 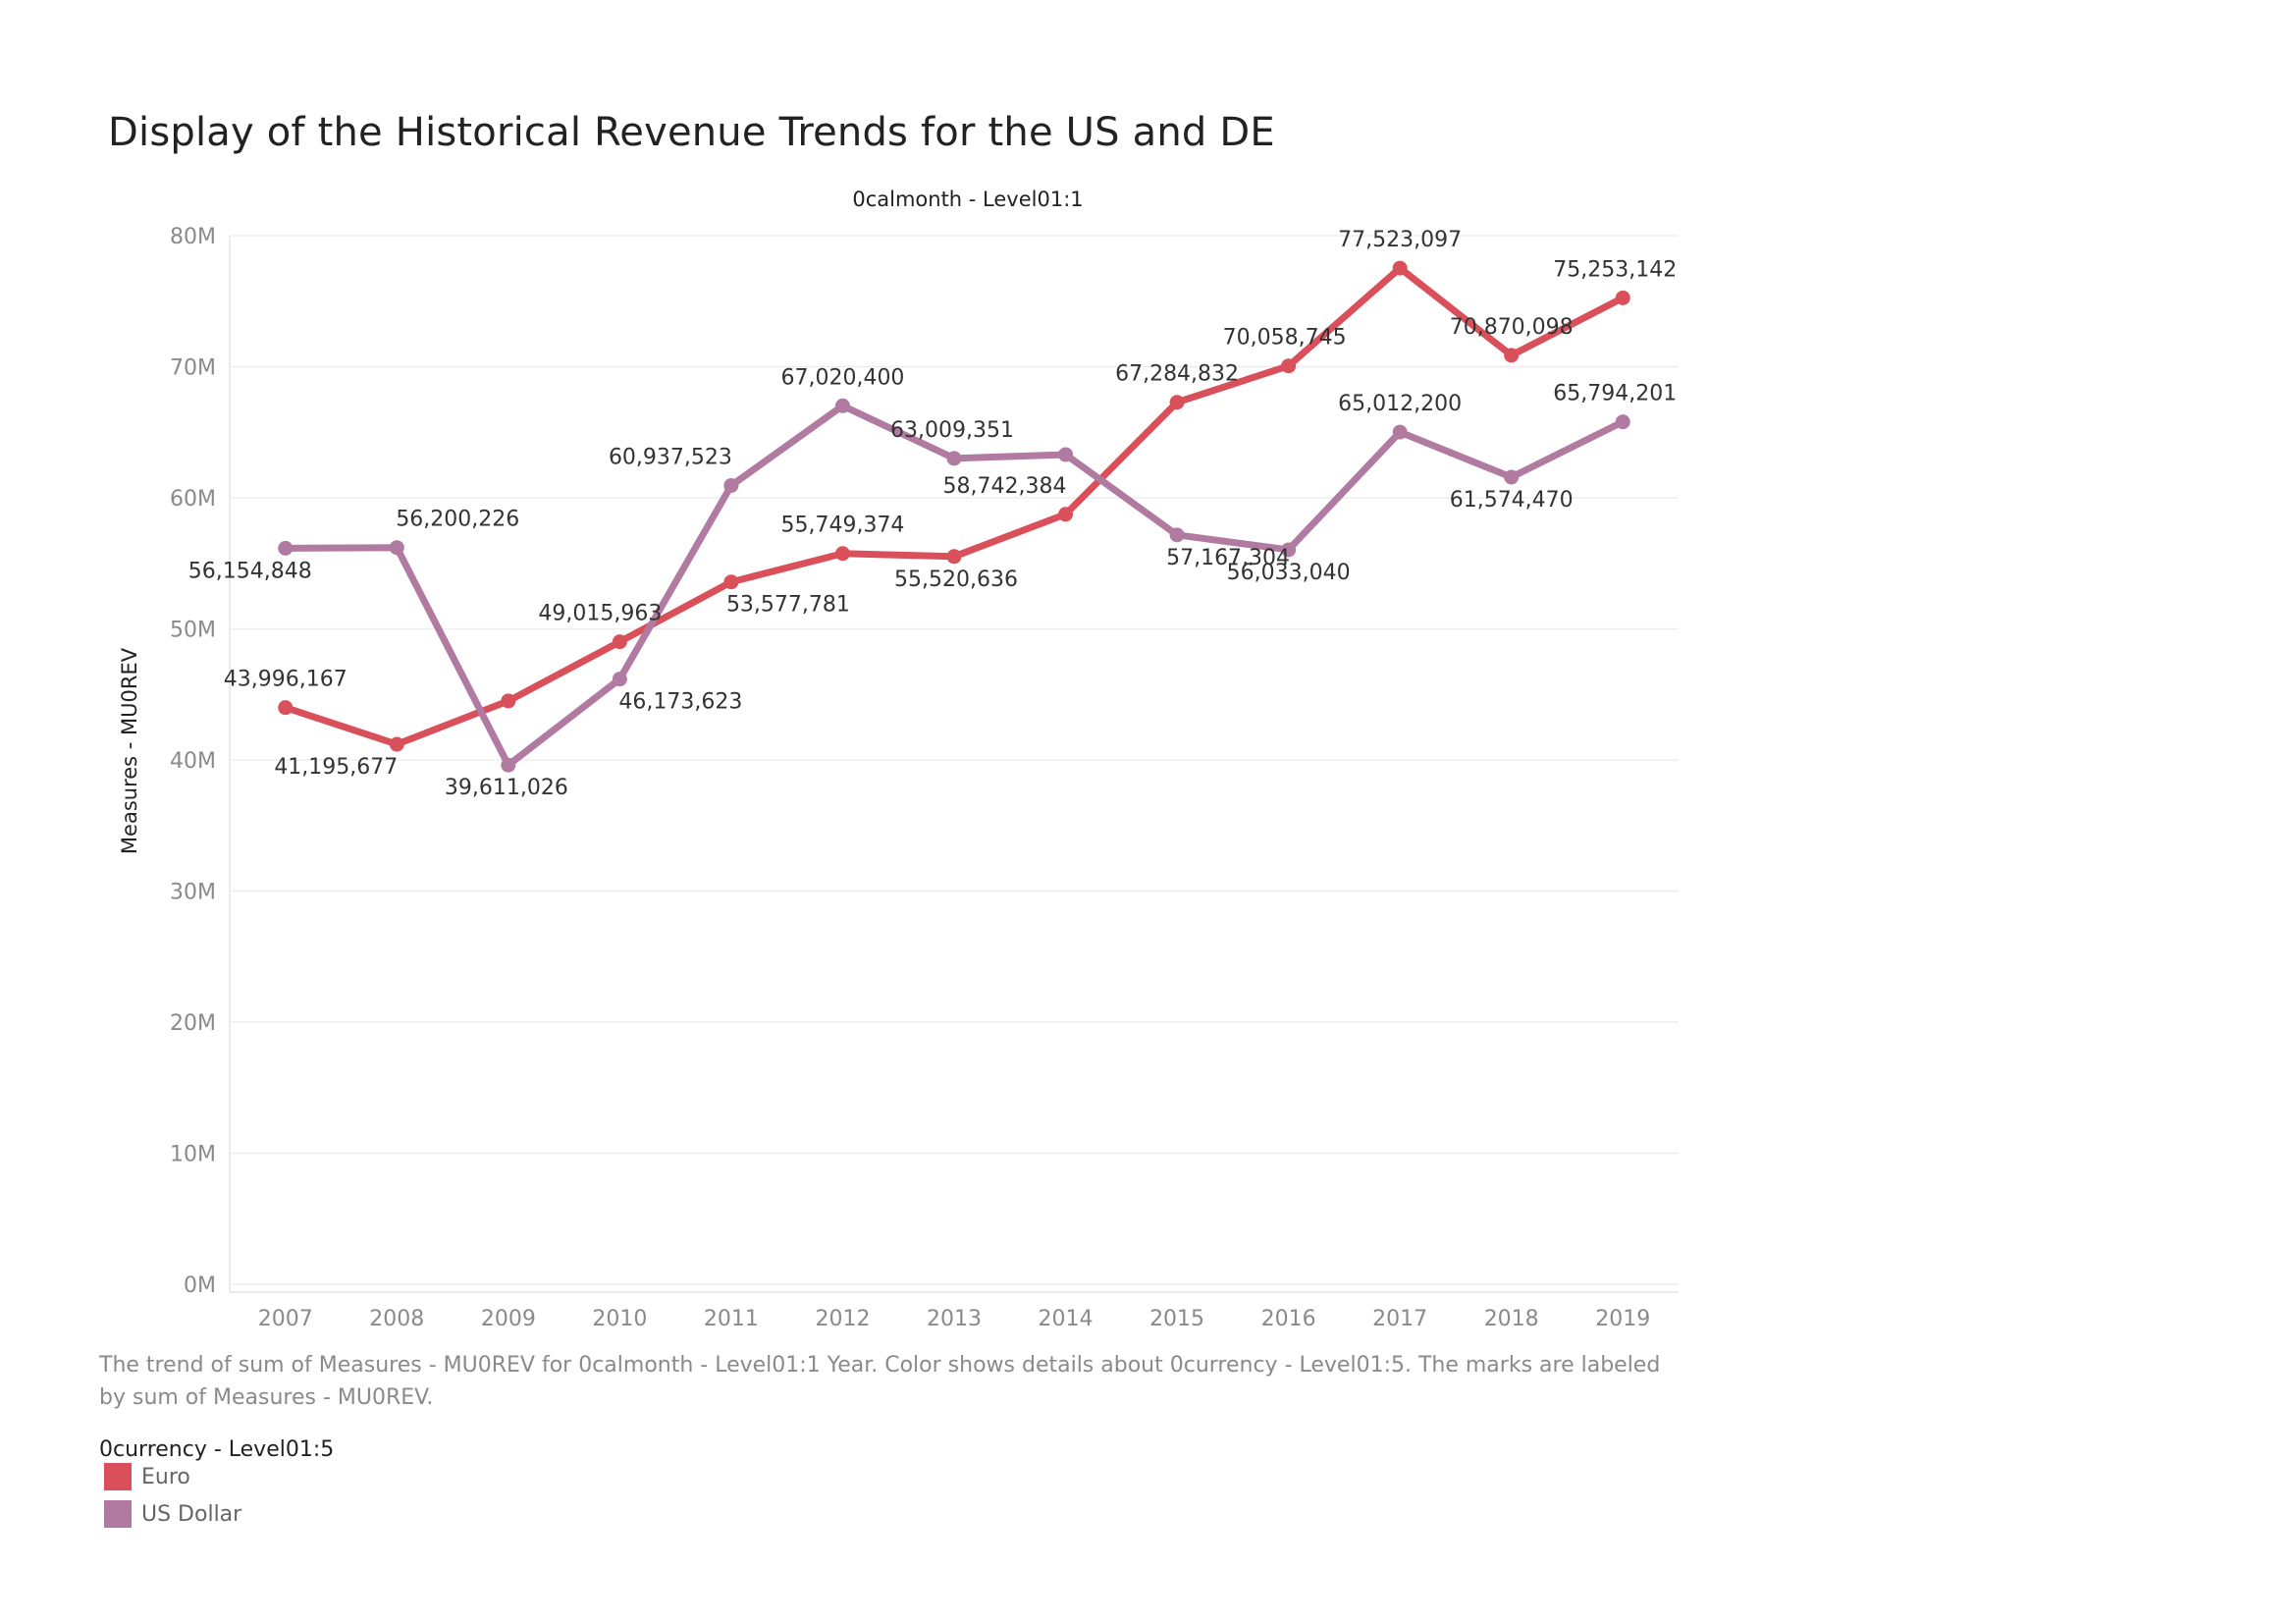 What do you see at coordinates (191, 1514) in the screenshot?
I see `legend-label-us-dollar: US Dollar` at bounding box center [191, 1514].